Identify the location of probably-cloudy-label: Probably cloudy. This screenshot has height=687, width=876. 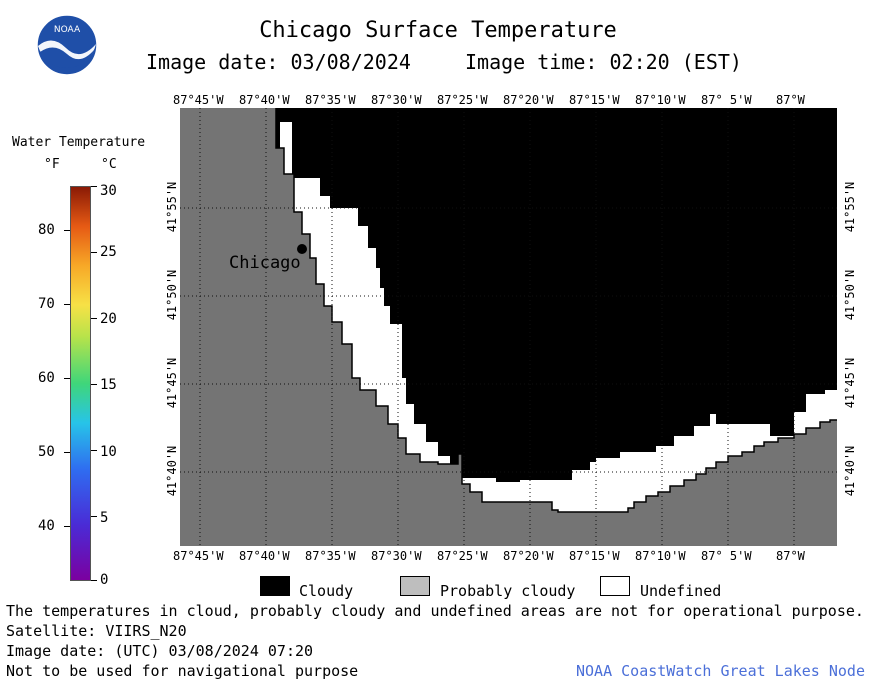
(508, 591).